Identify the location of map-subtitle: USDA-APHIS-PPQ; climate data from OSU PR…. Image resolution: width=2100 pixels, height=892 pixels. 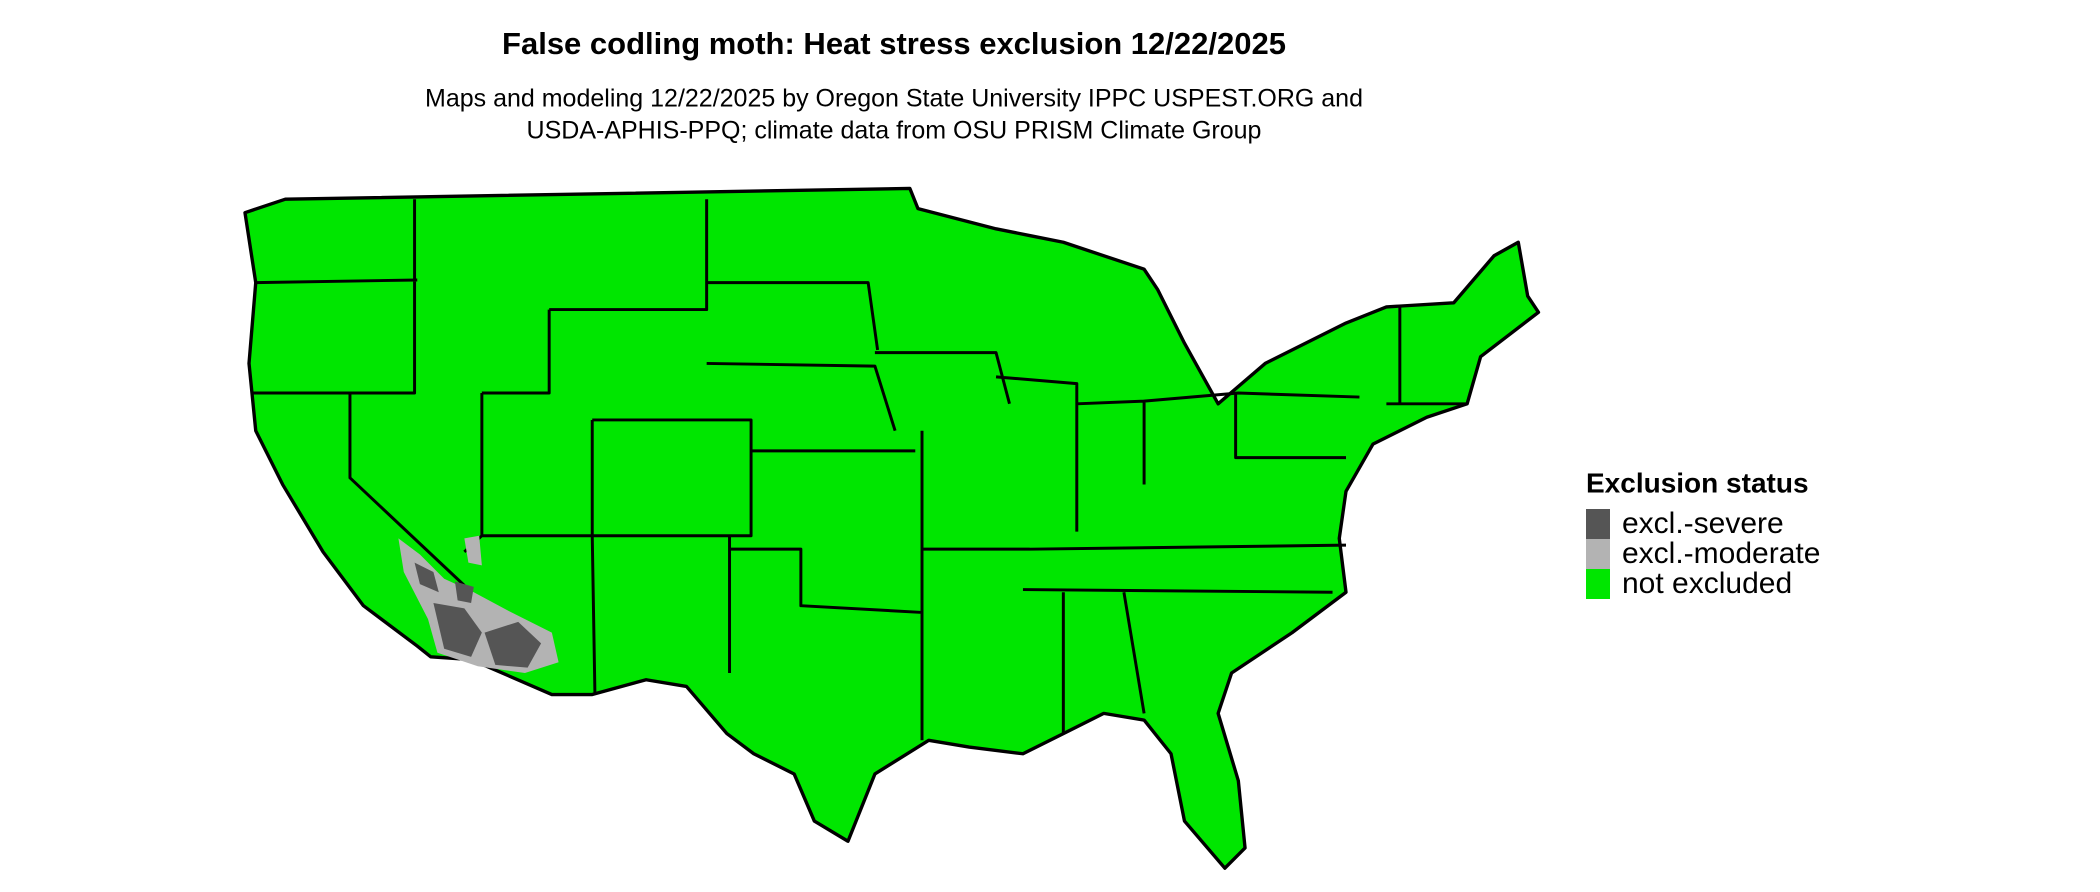
(894, 131).